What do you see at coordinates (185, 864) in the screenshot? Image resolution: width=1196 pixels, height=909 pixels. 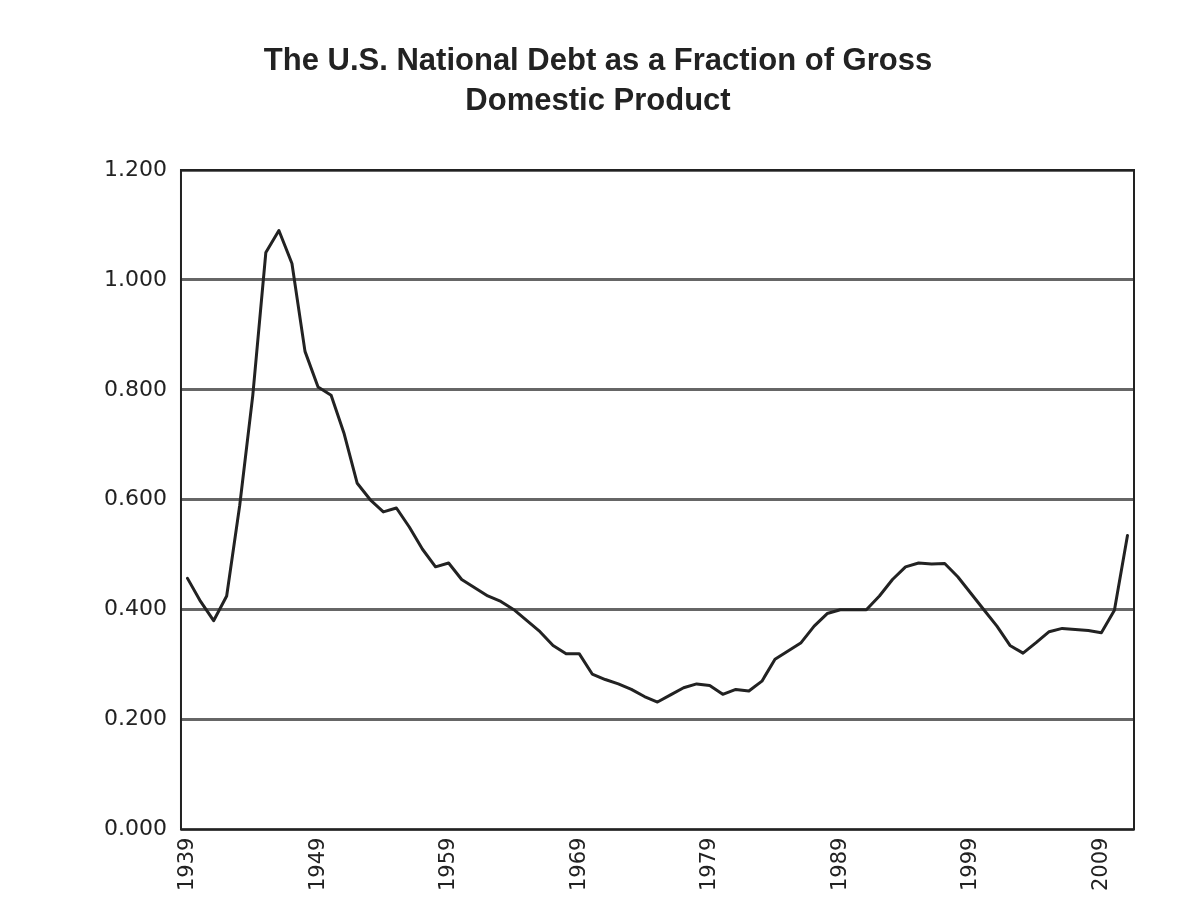 I see `x-tick-label: 1939` at bounding box center [185, 864].